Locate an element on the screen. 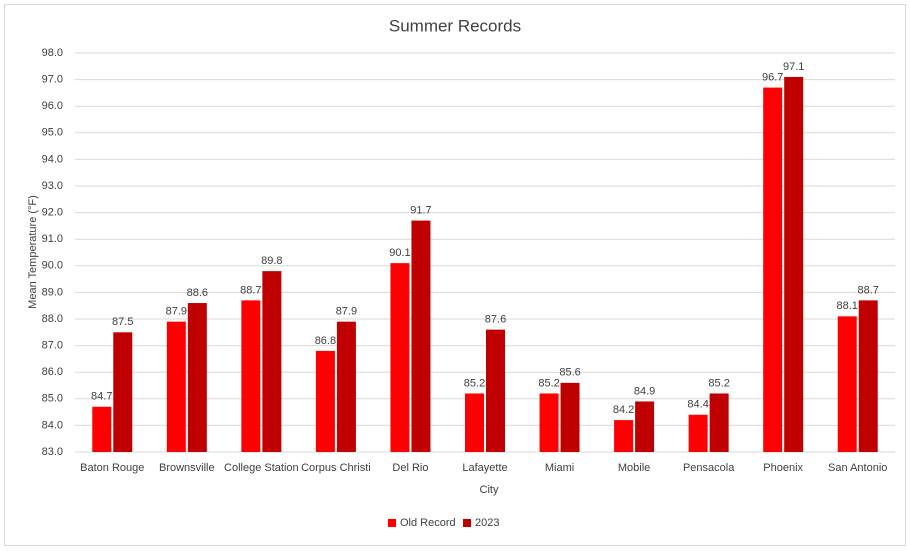 The width and height of the screenshot is (910, 551). data-label: 87.5 is located at coordinates (122, 322).